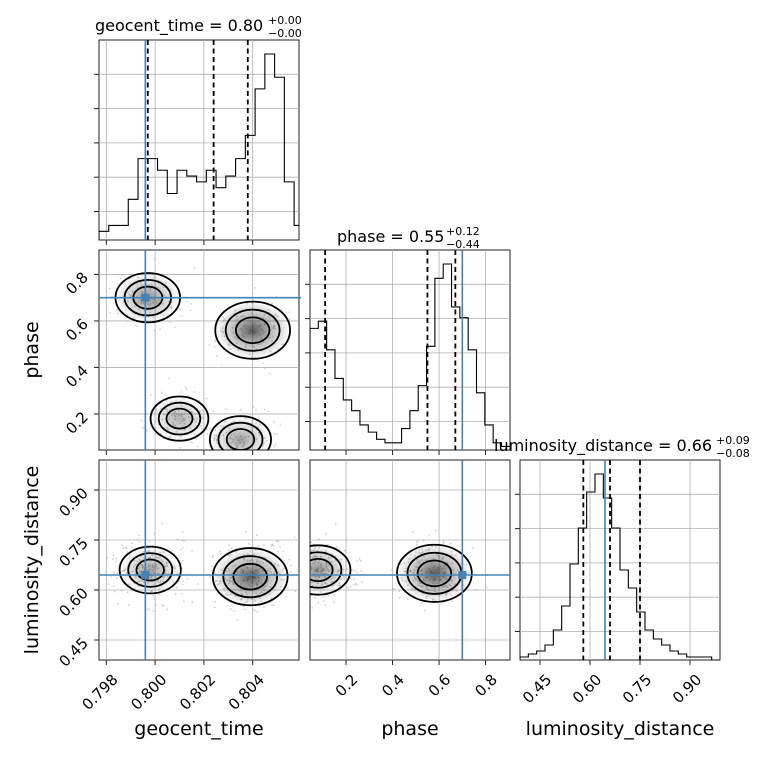 The height and width of the screenshot is (760, 760). What do you see at coordinates (73, 552) in the screenshot?
I see `tick-label-y: 0.75` at bounding box center [73, 552].